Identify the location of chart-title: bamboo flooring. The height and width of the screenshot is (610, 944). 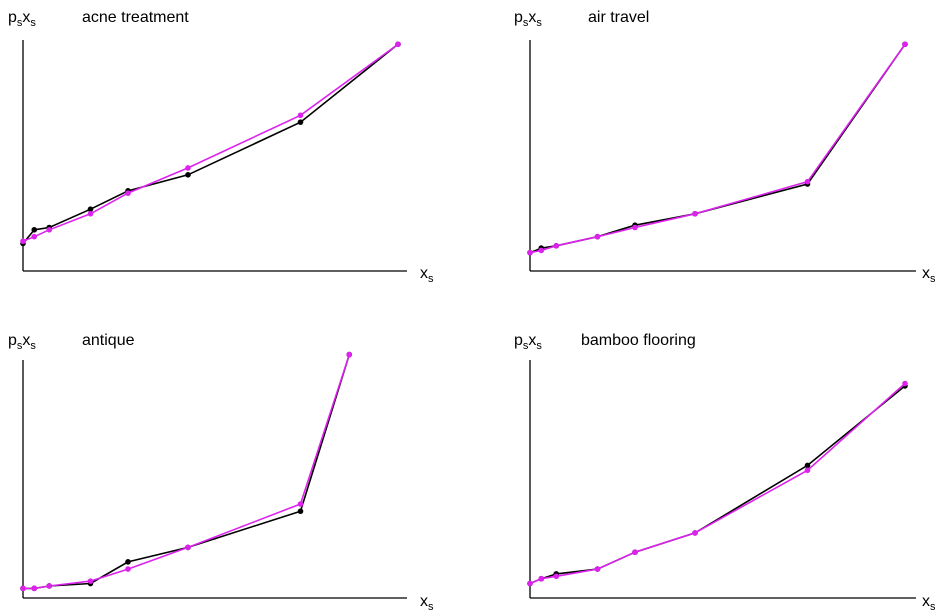
(638, 340).